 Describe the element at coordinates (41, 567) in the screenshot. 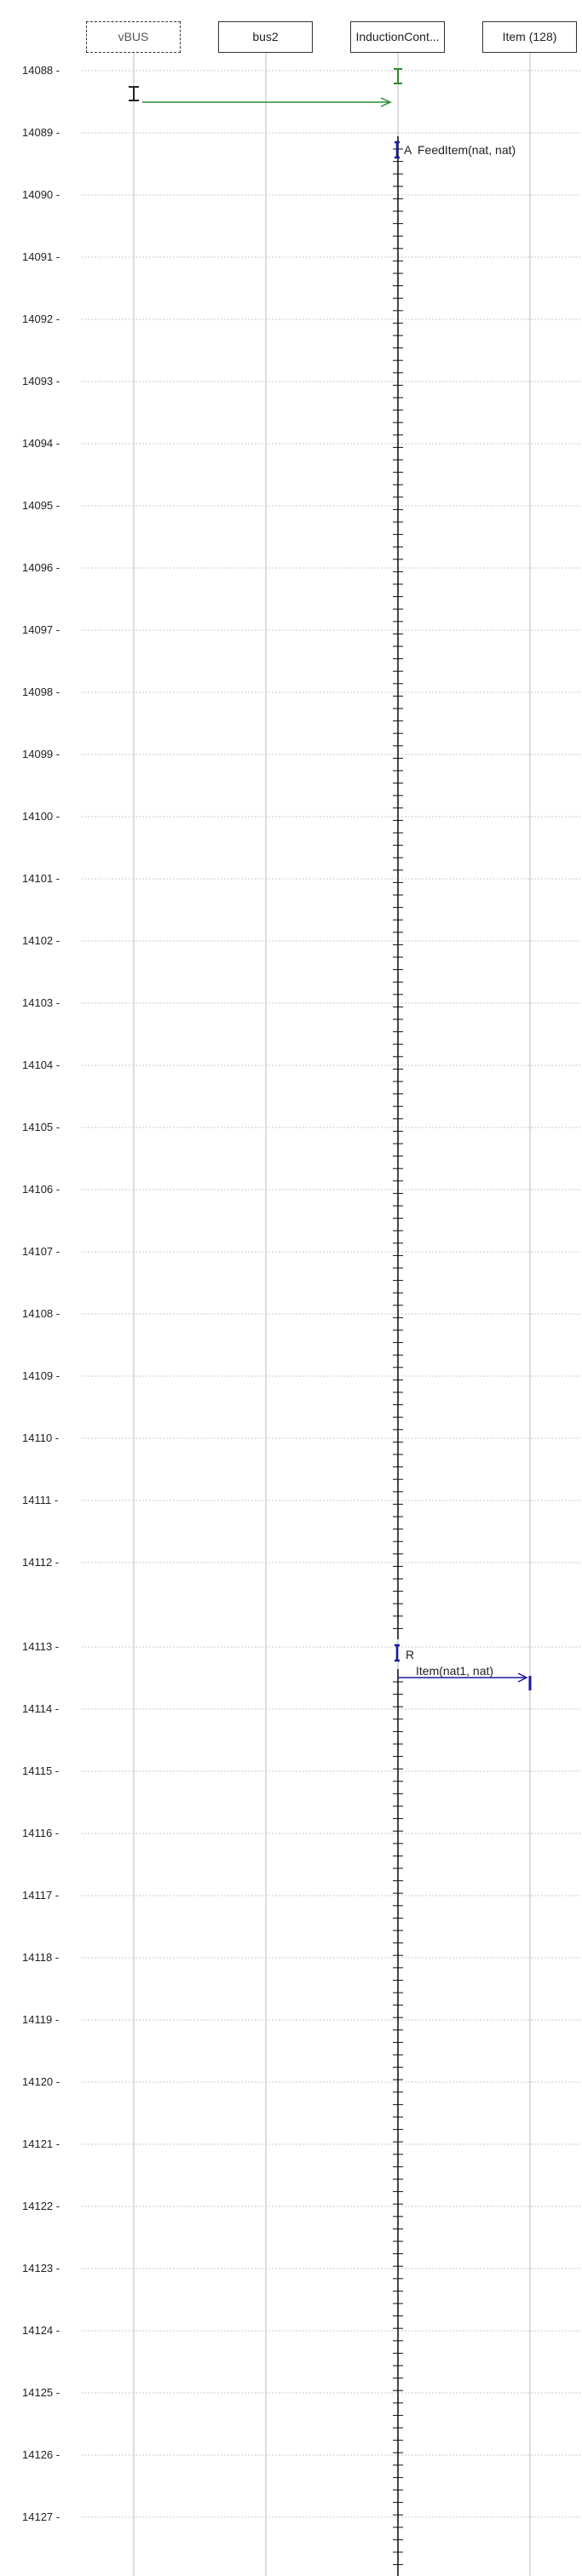

I see `time-axis-tick-label: 14096 -` at that location.